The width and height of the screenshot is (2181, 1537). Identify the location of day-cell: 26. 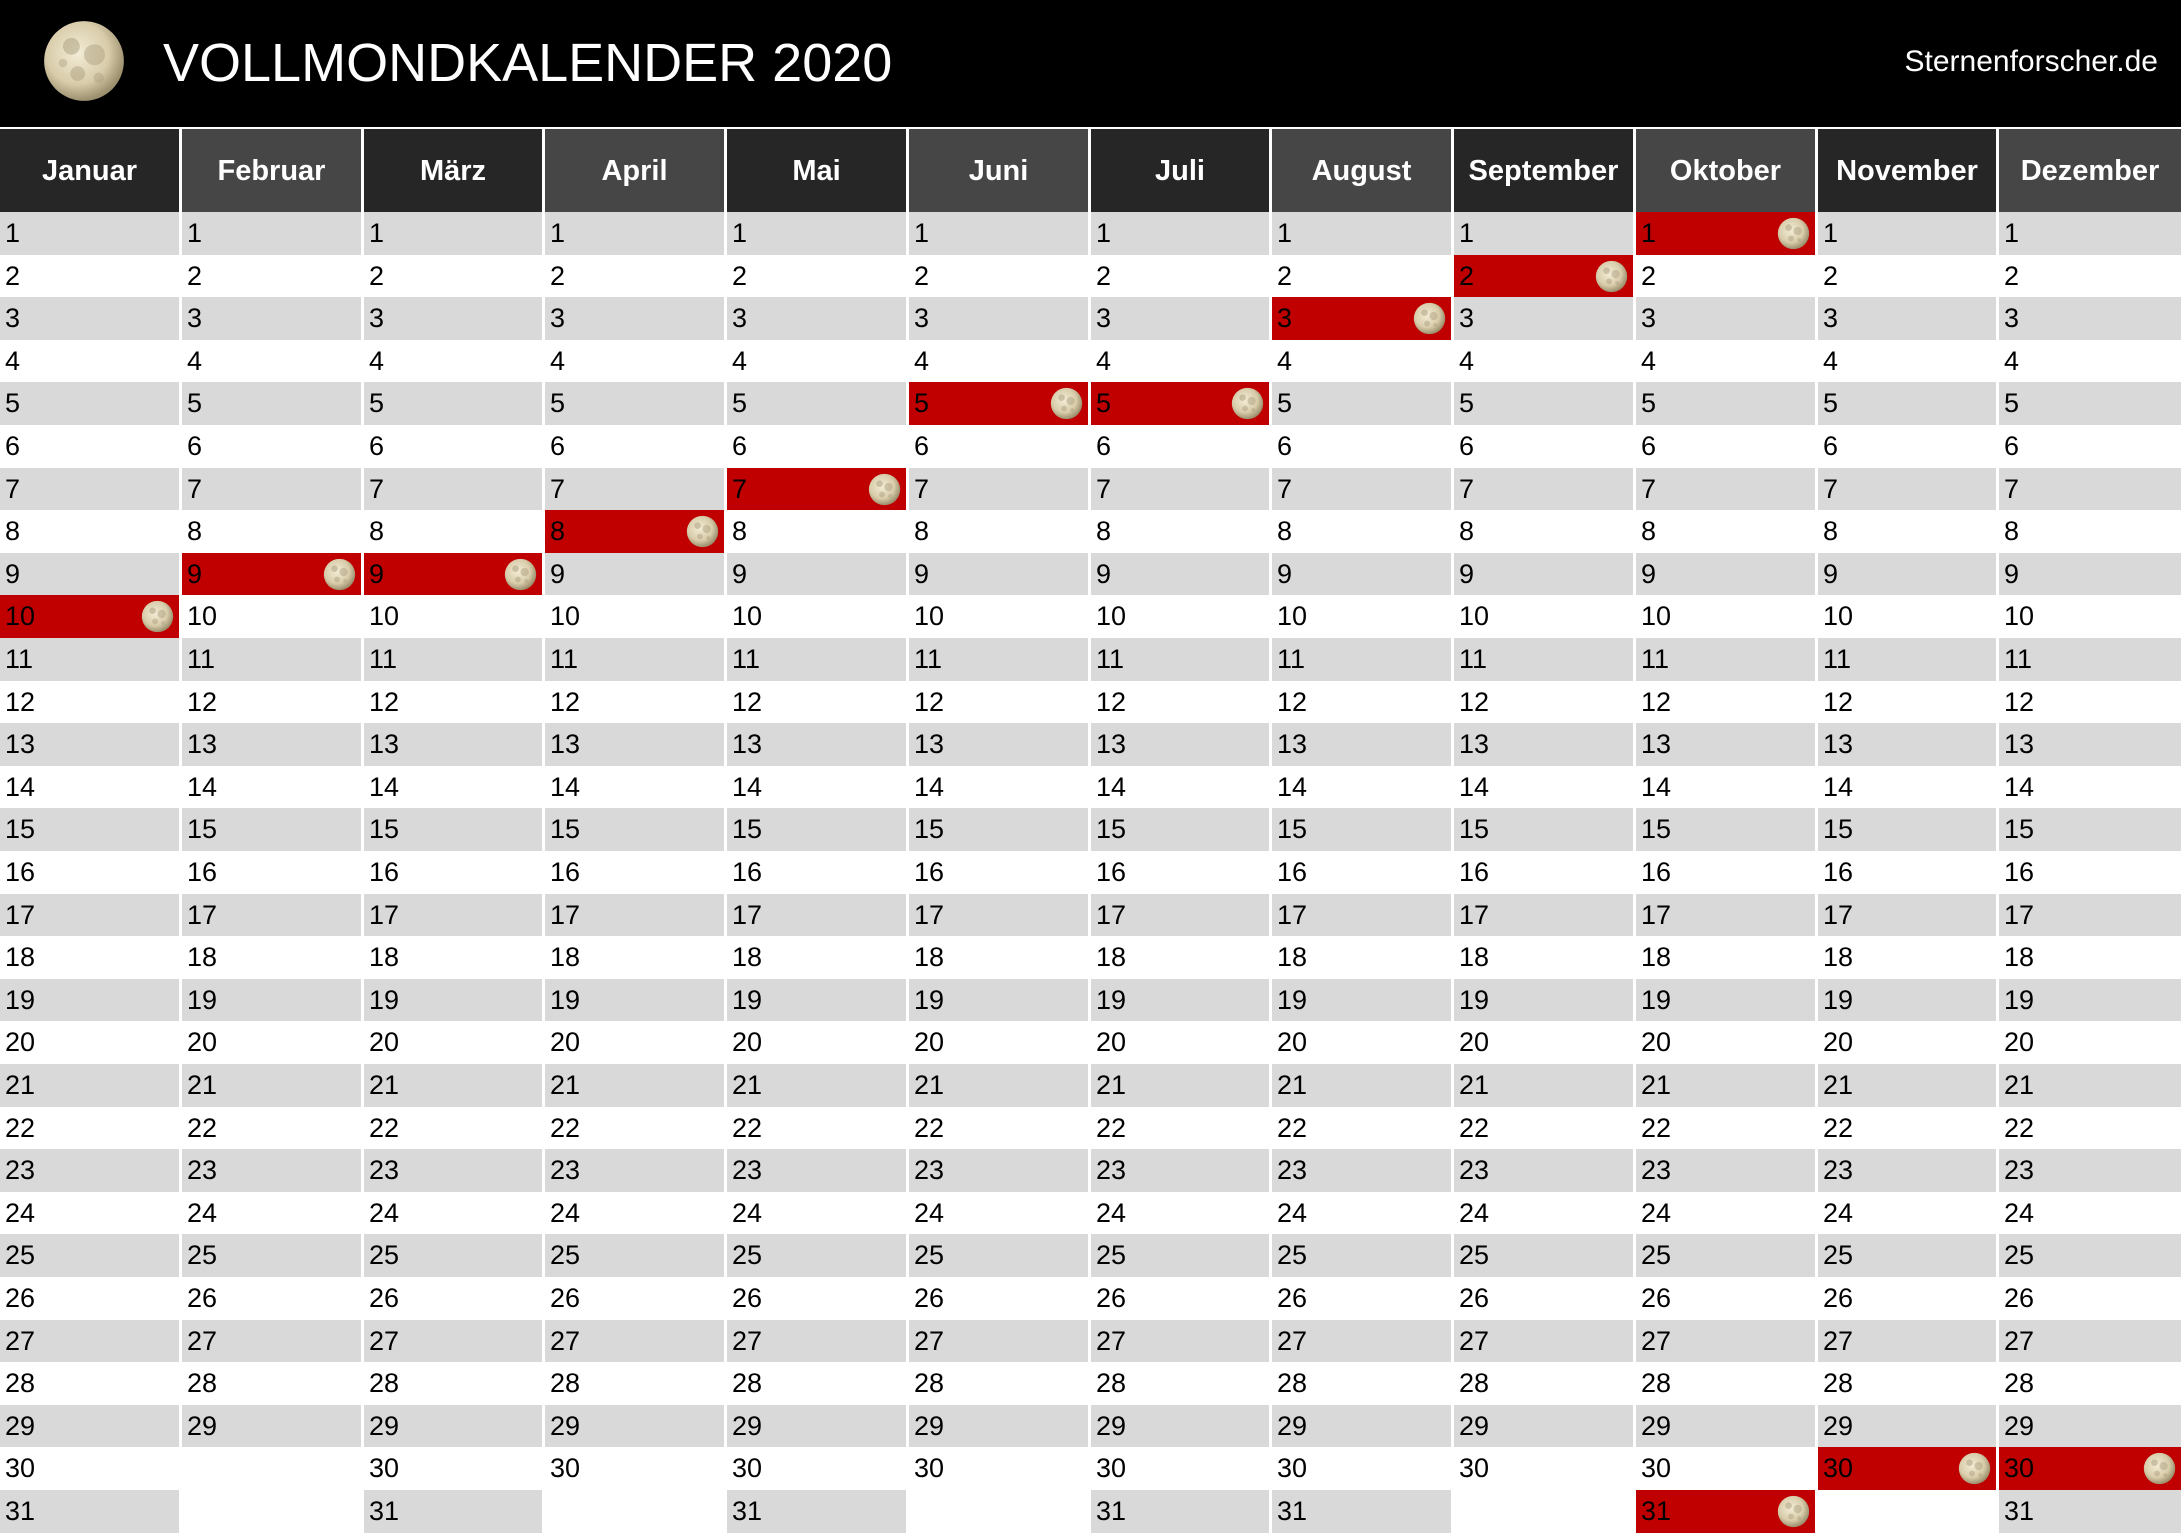
(1180, 1298).